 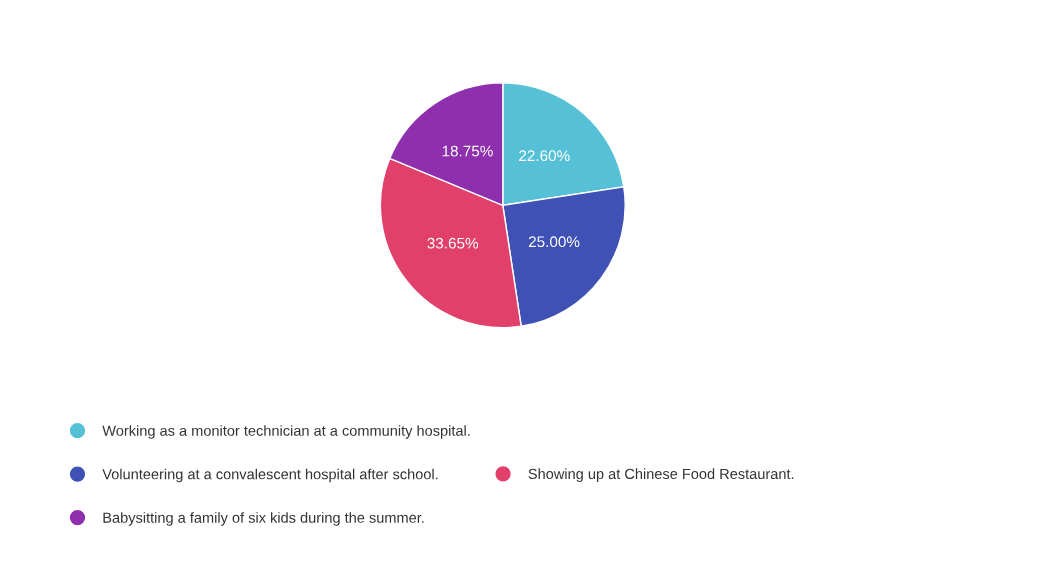 What do you see at coordinates (263, 519) in the screenshot?
I see `legend-label: Babysitting a family of six kids during the summer.` at bounding box center [263, 519].